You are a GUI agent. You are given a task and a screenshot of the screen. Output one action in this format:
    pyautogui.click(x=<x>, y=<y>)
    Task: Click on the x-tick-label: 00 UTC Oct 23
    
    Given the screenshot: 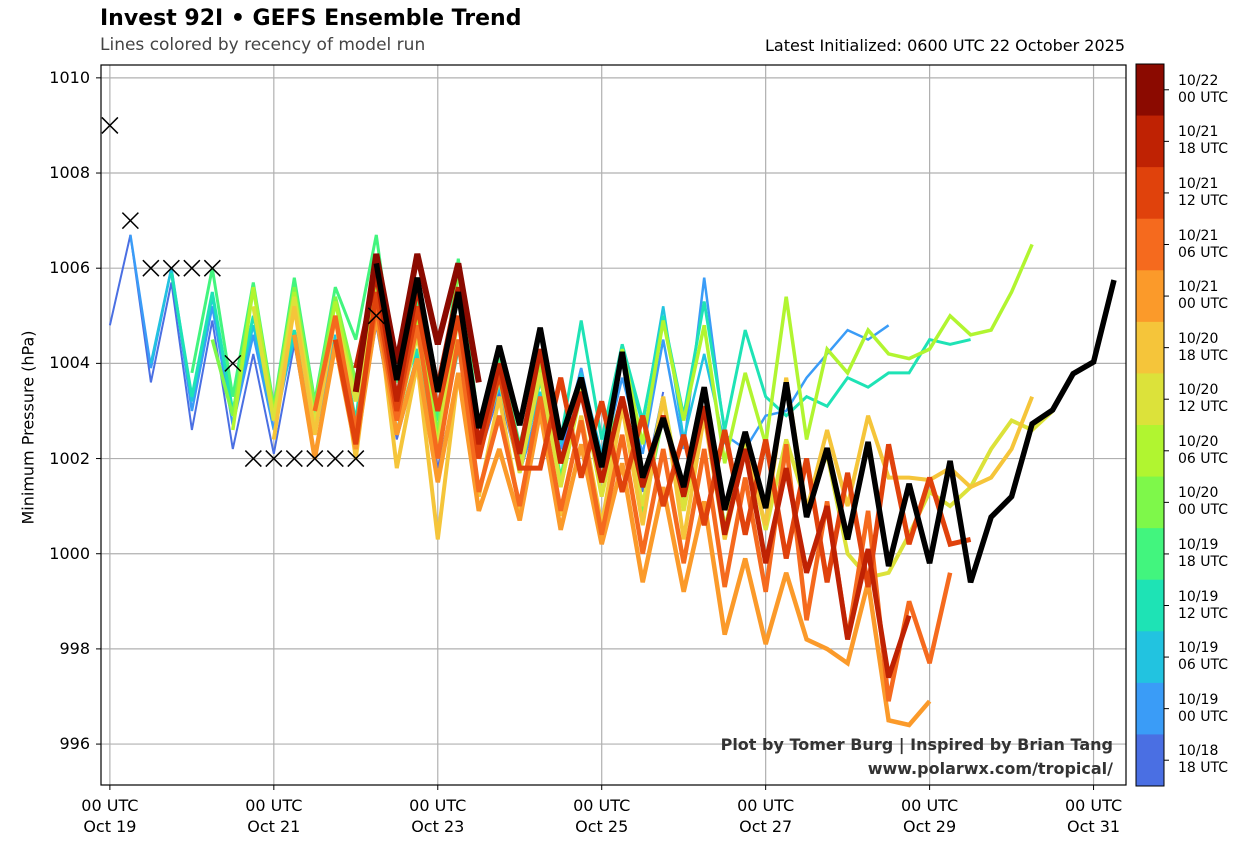 What is the action you would take?
    pyautogui.click(x=438, y=816)
    